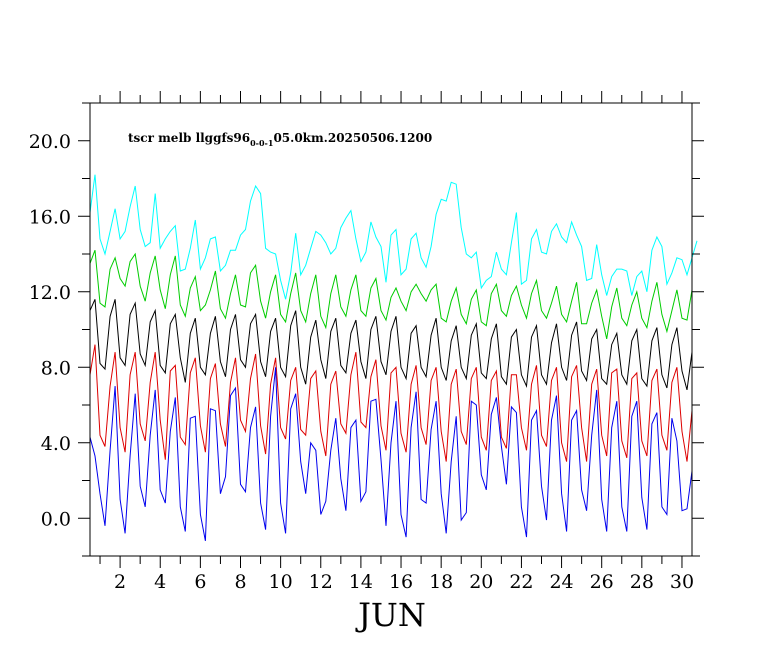  I want to click on x-tick-label: 30, so click(682, 582).